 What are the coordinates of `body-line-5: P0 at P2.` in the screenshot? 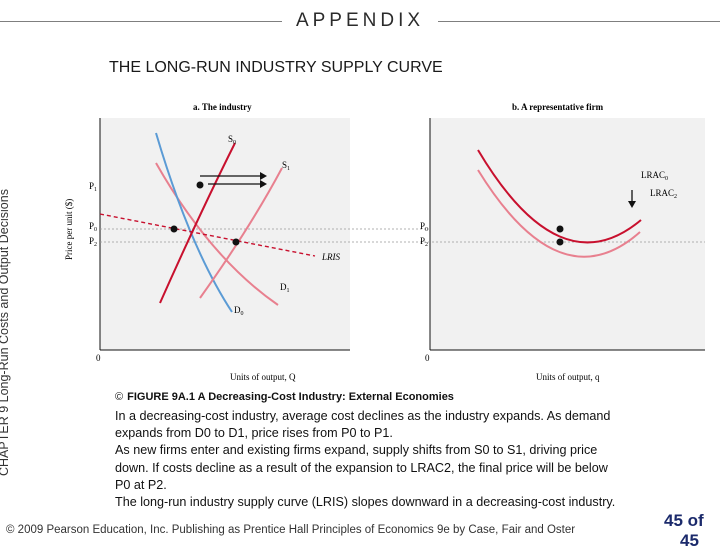 It's located at (141, 484).